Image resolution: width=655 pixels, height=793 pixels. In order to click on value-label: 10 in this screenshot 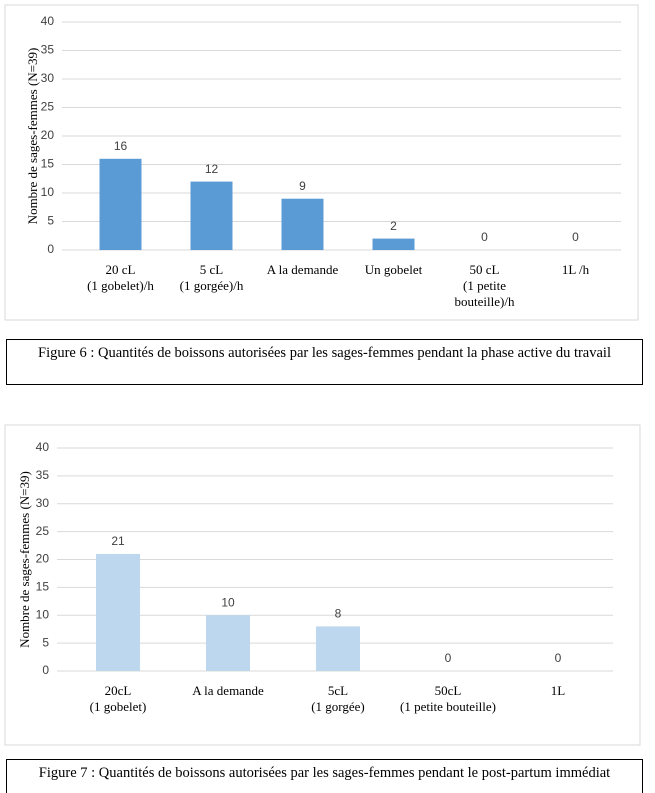, I will do `click(228, 602)`.